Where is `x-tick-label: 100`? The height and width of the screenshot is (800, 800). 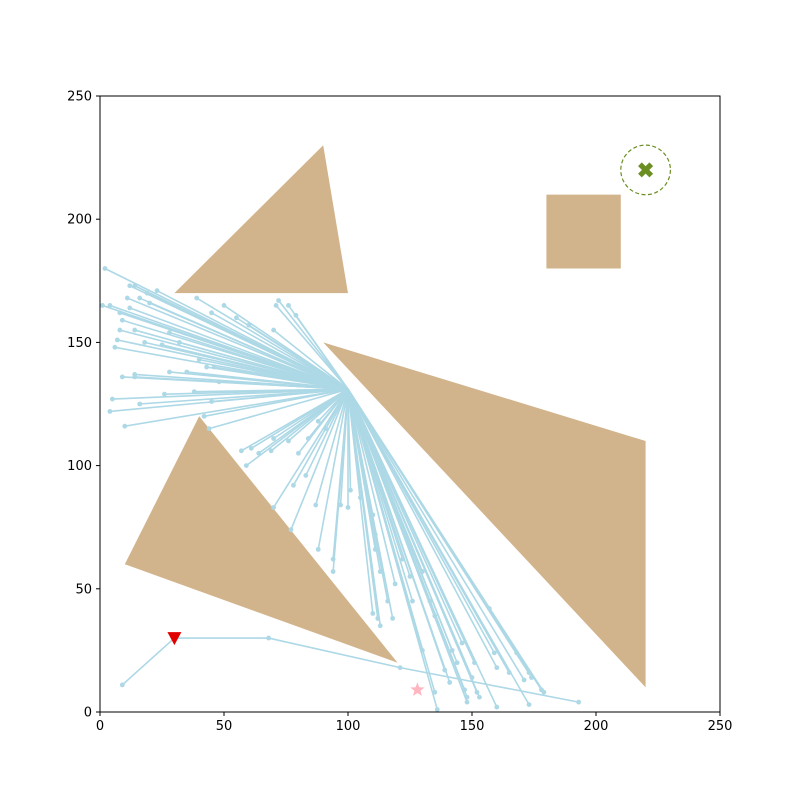
x-tick-label: 100 is located at coordinates (348, 726).